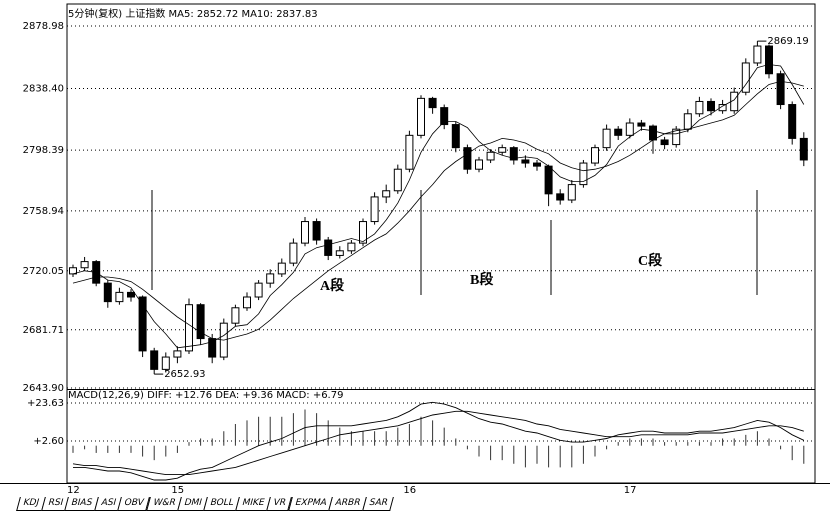  What do you see at coordinates (43, 271) in the screenshot?
I see `y-tick-label: 2720.05` at bounding box center [43, 271].